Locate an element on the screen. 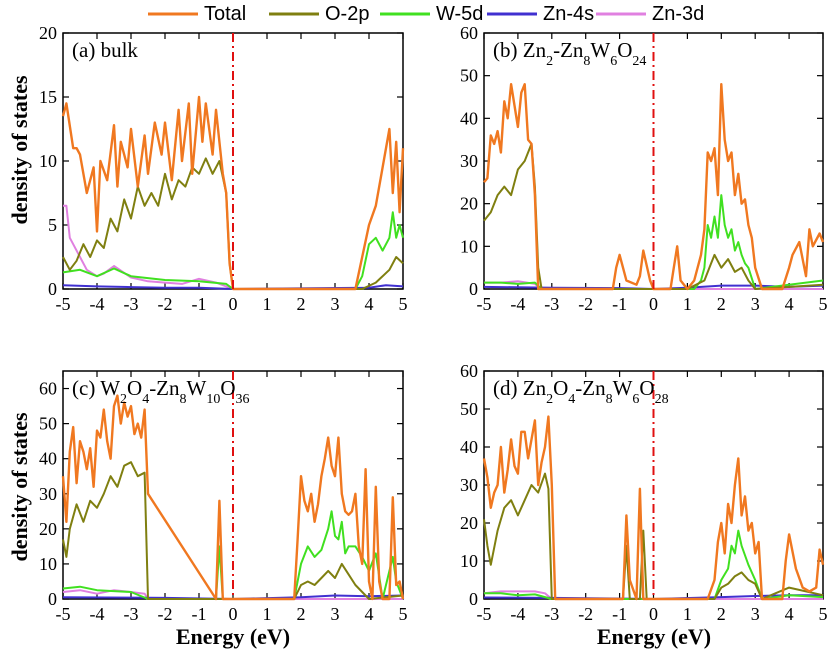 The height and width of the screenshot is (657, 827). legend-label-w5d: W-5d is located at coordinates (459, 14).